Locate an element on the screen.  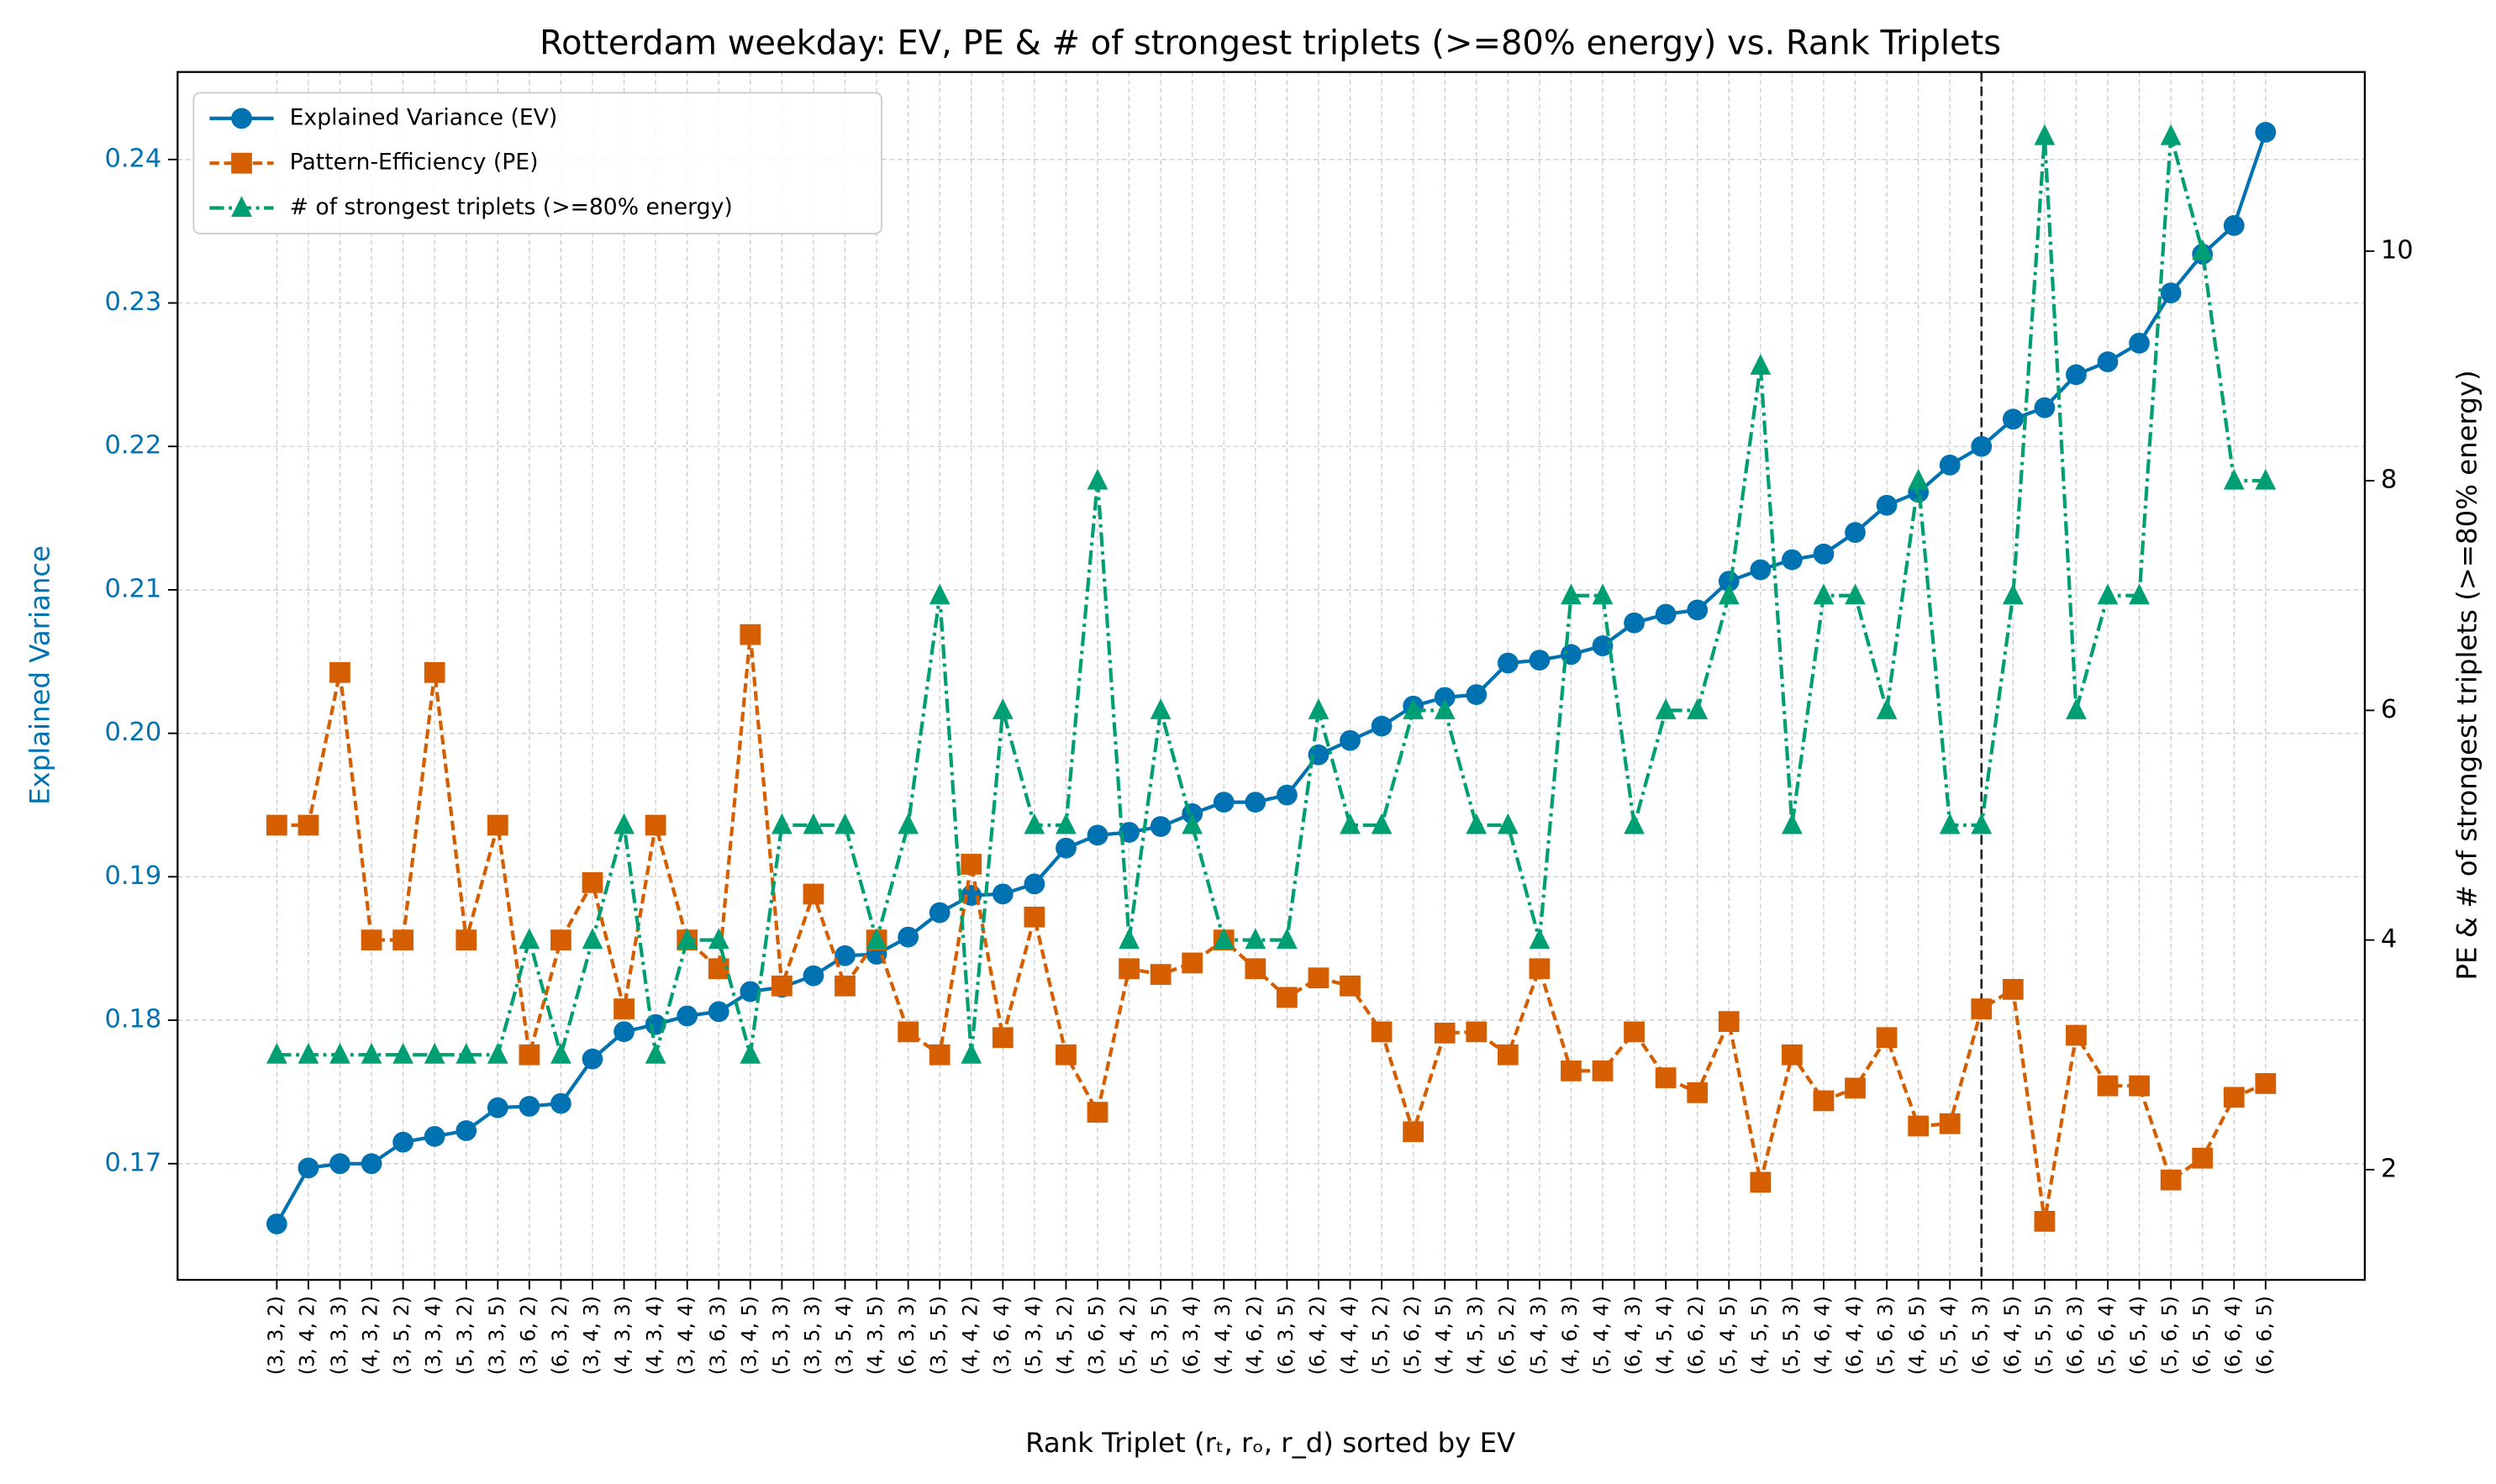
x-tick-label: (3, 5, 2) is located at coordinates (402, 1336).